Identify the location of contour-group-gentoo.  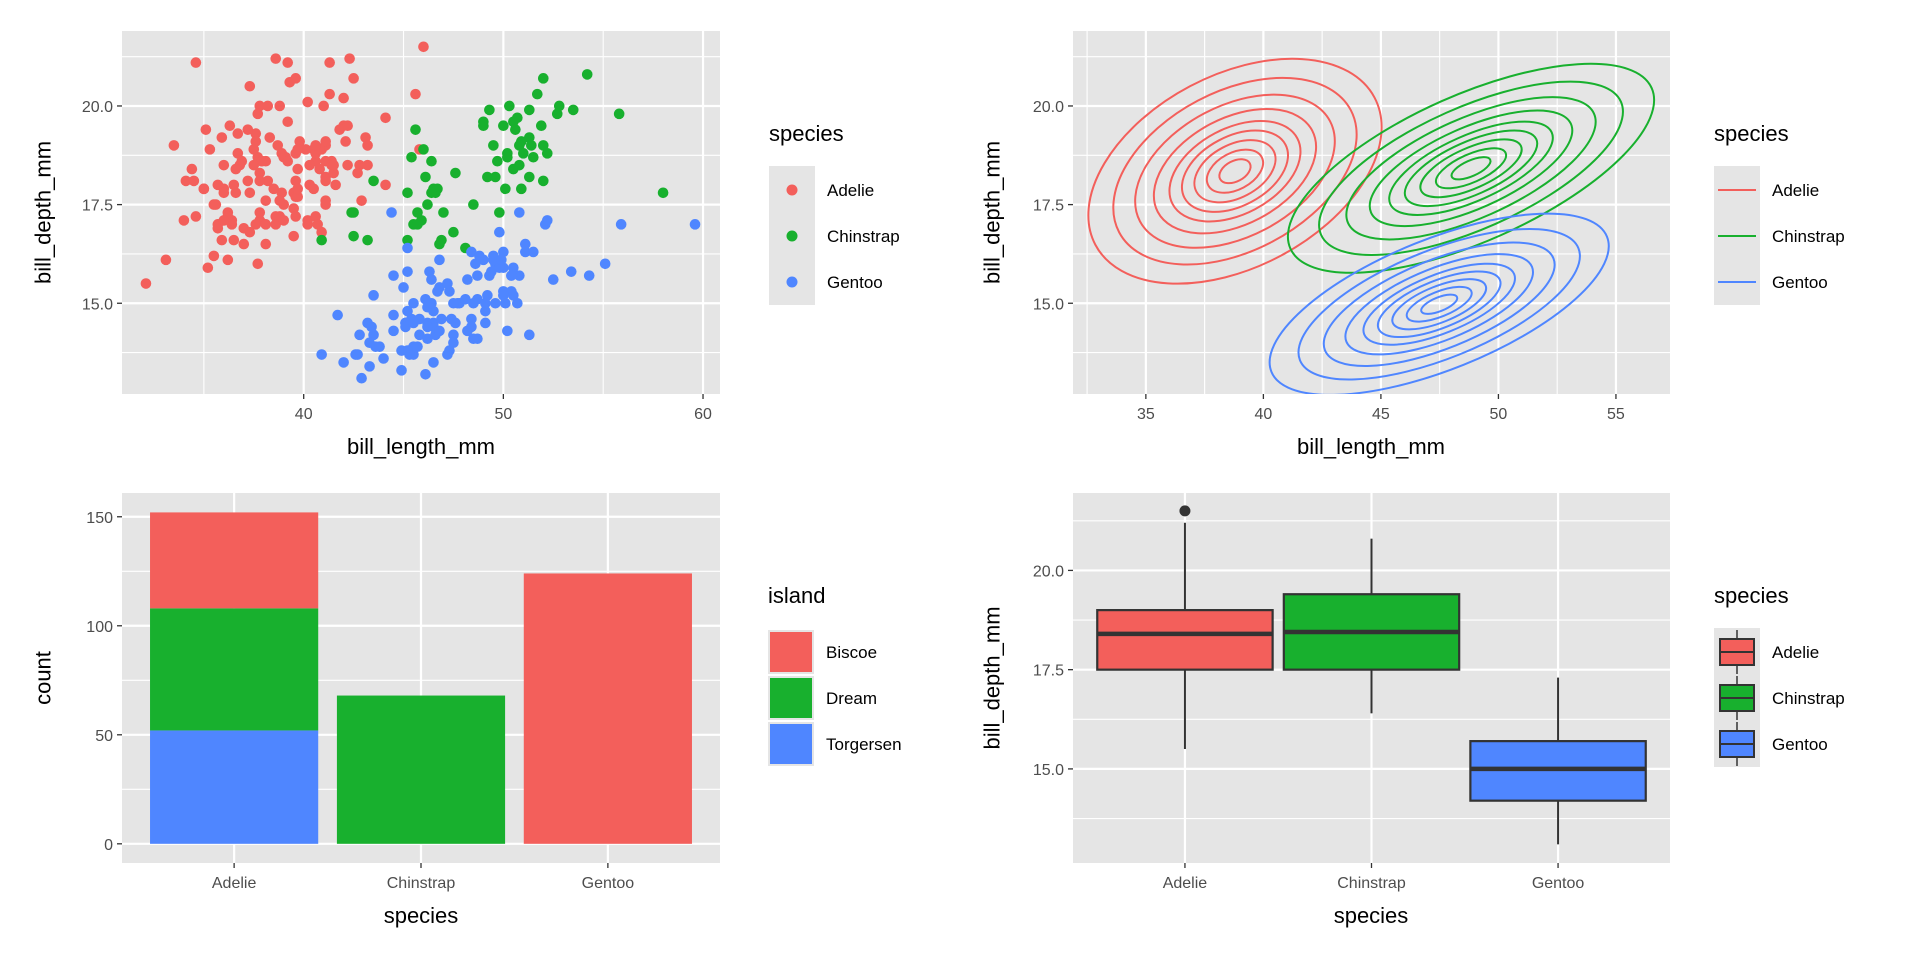
(1439, 303).